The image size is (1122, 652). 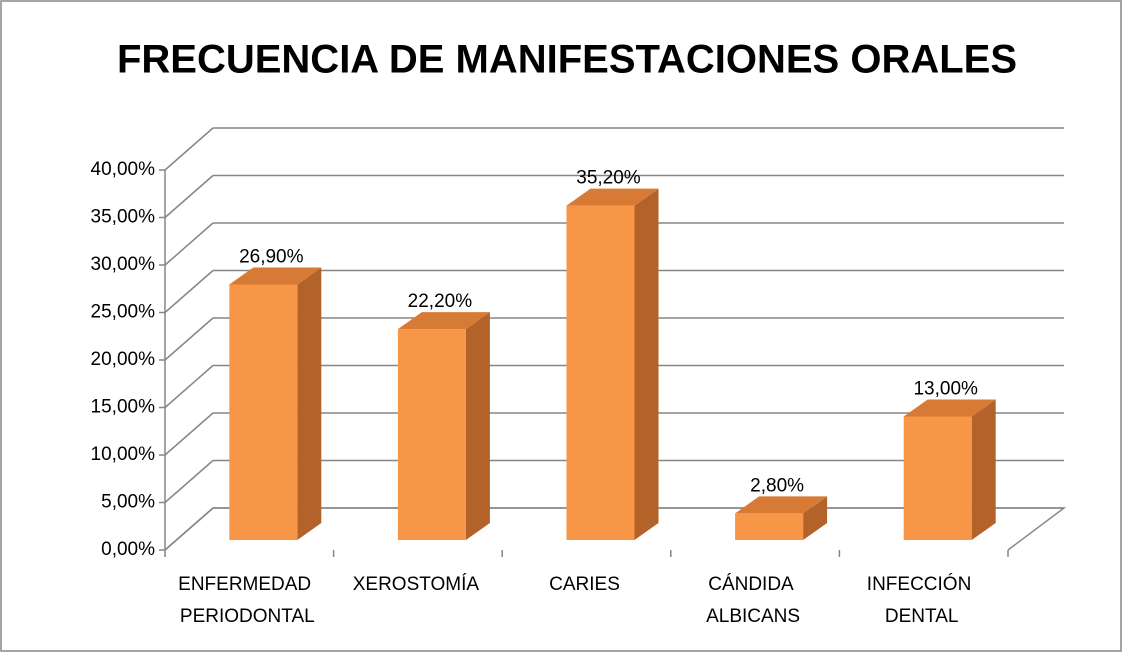 I want to click on y-tick-label: 5,00%, so click(x=128, y=502).